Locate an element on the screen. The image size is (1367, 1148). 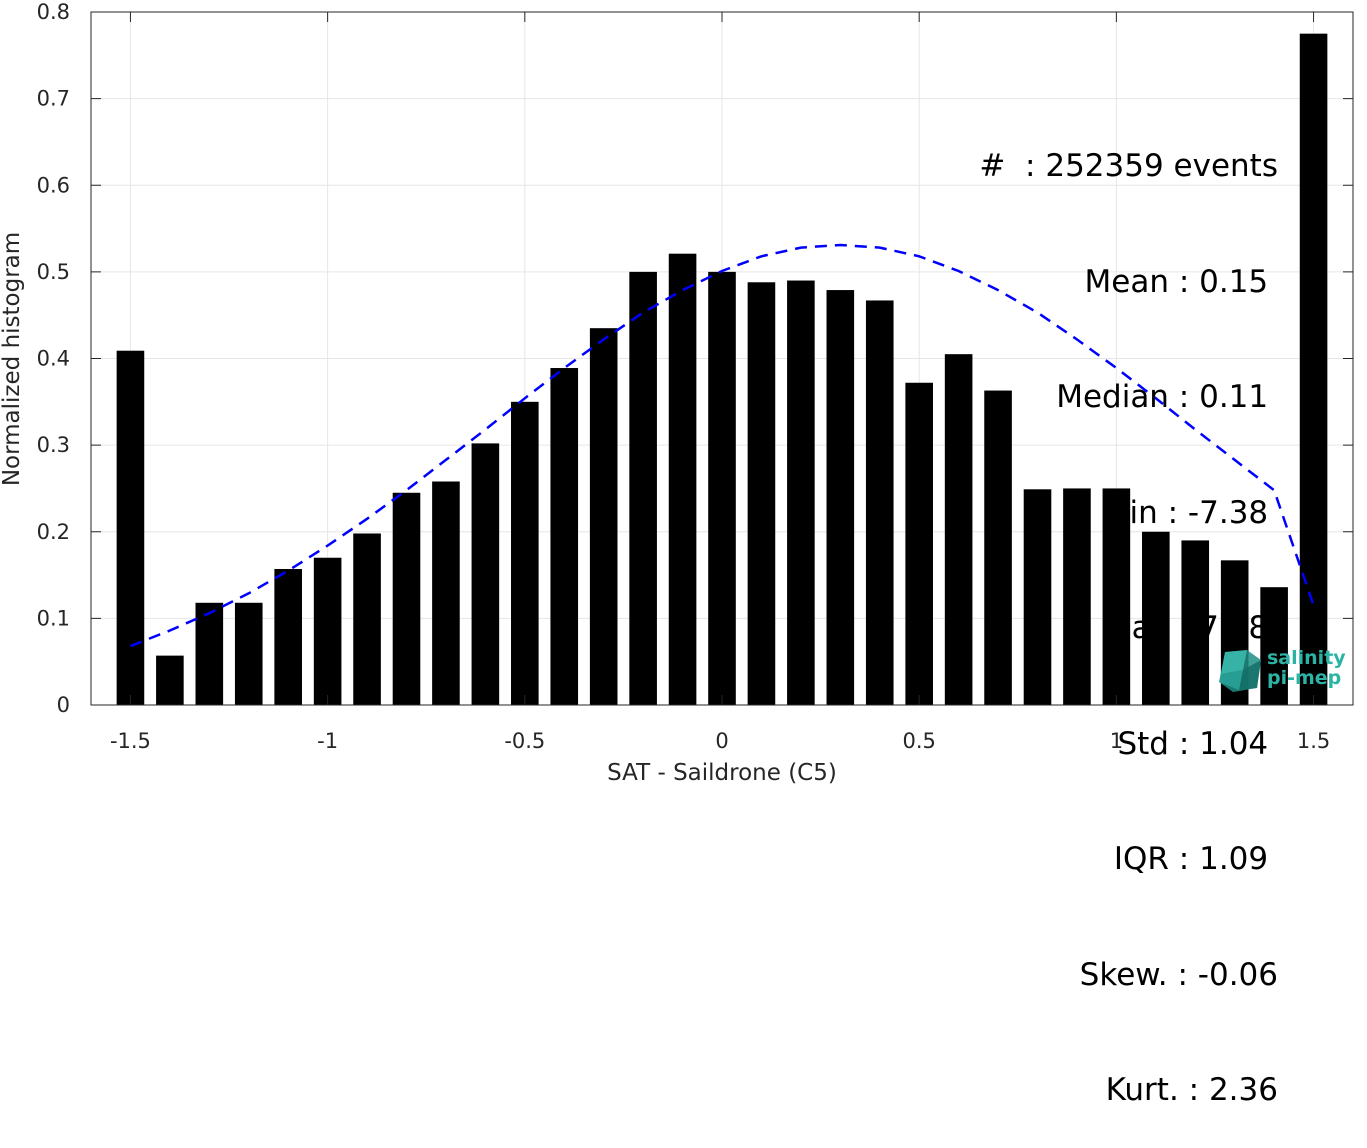
y-tick-label: 0.2 is located at coordinates (53, 532).